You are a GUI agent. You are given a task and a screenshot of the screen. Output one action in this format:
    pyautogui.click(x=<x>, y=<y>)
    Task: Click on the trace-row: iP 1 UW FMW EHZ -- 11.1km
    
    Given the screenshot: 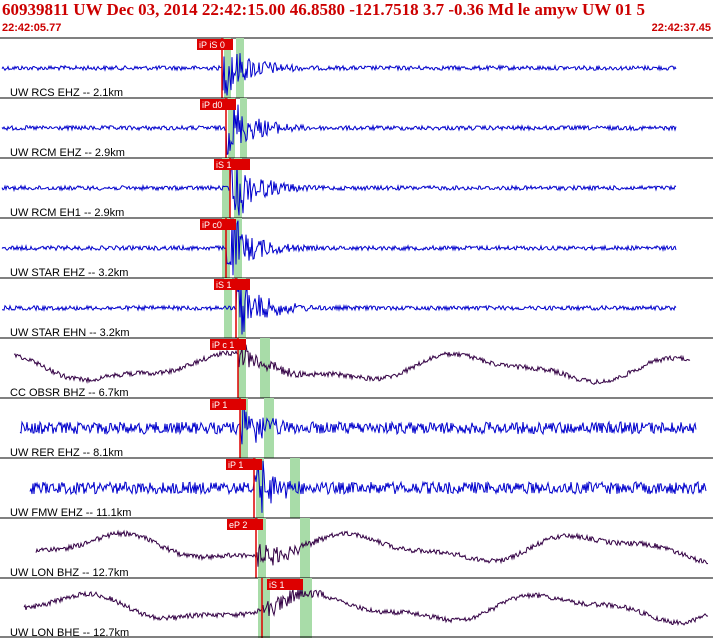 What is the action you would take?
    pyautogui.click(x=356, y=488)
    